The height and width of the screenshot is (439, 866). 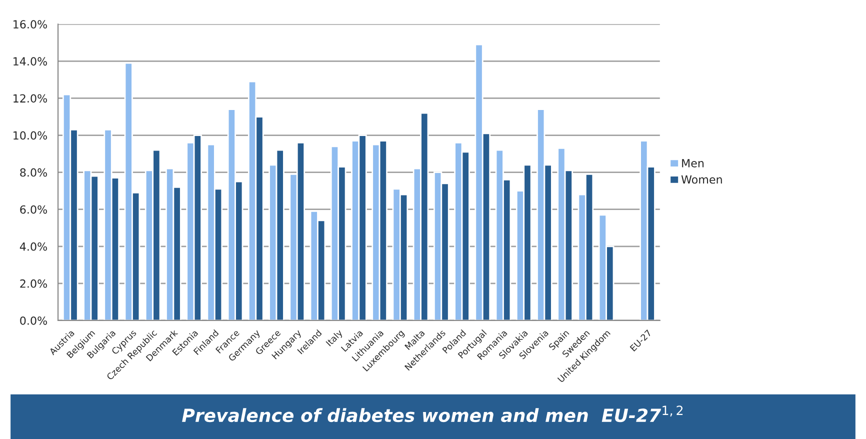 I want to click on y-tick-label: 2.0%, so click(x=33, y=283).